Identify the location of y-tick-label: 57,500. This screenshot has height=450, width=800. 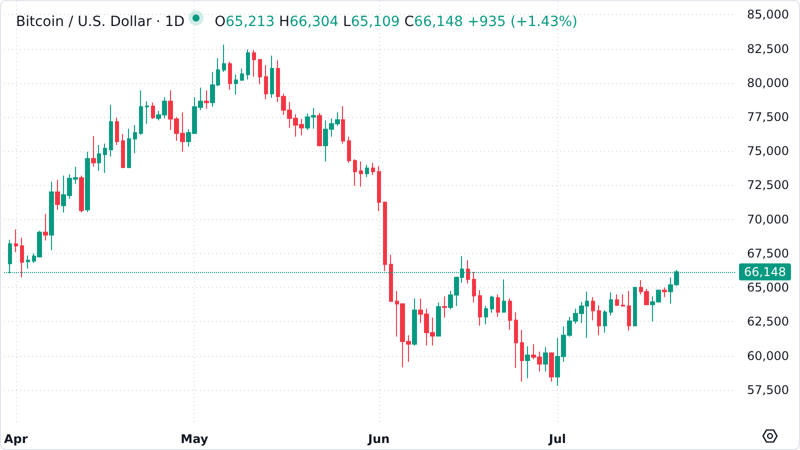
(768, 389).